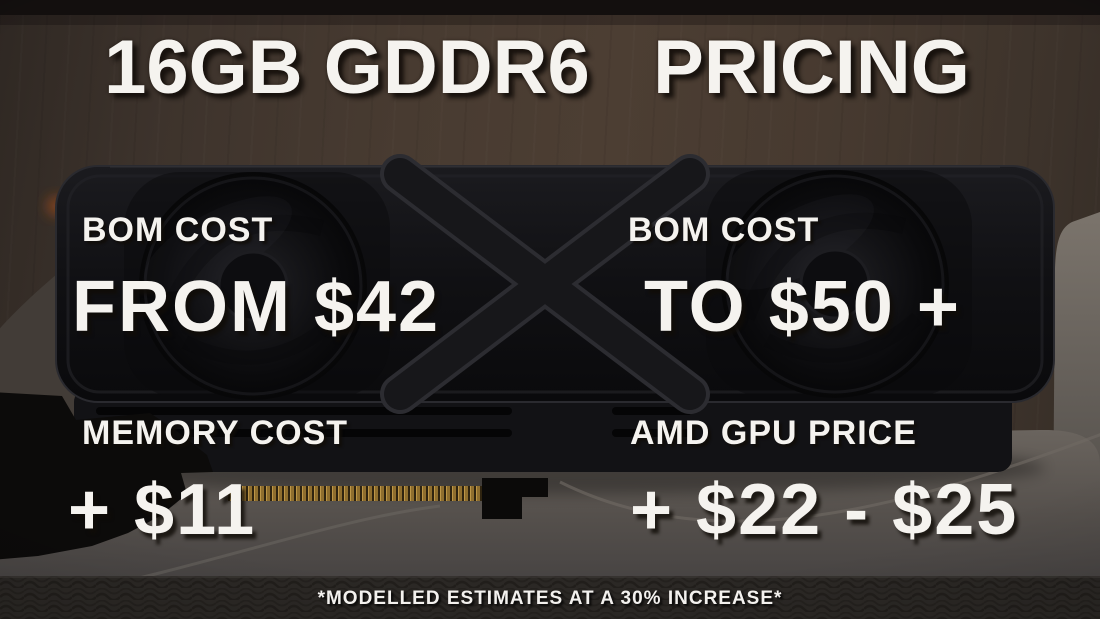 The width and height of the screenshot is (1100, 619). Describe the element at coordinates (256, 307) in the screenshot. I see `stat-value: FROM $42` at that location.